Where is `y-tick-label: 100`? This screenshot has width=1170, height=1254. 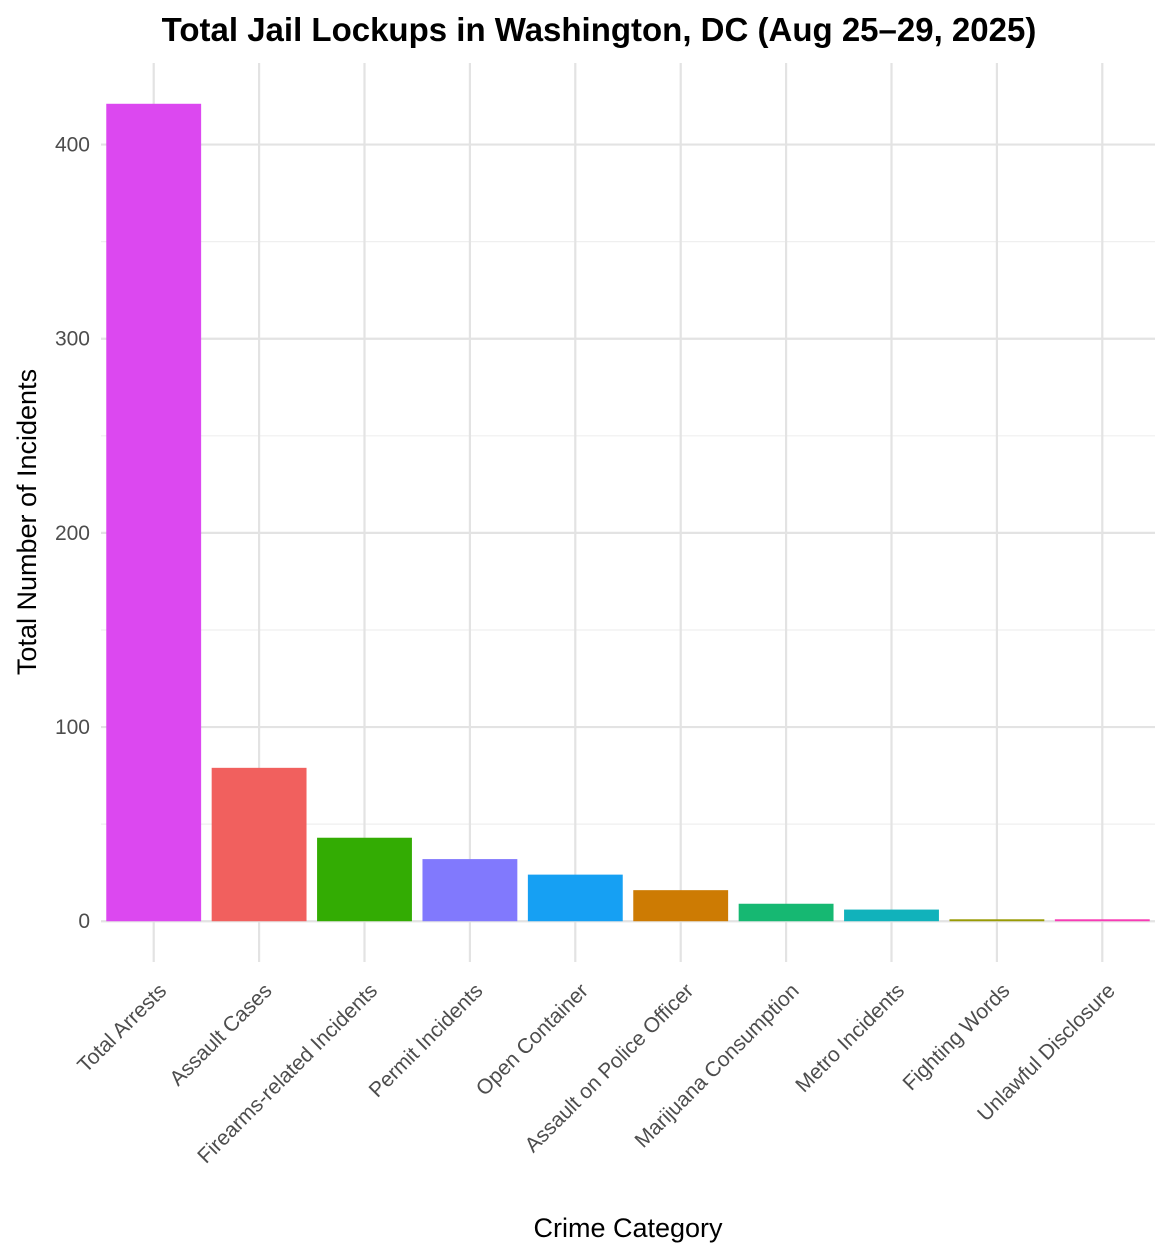
y-tick-label: 100 is located at coordinates (72, 727).